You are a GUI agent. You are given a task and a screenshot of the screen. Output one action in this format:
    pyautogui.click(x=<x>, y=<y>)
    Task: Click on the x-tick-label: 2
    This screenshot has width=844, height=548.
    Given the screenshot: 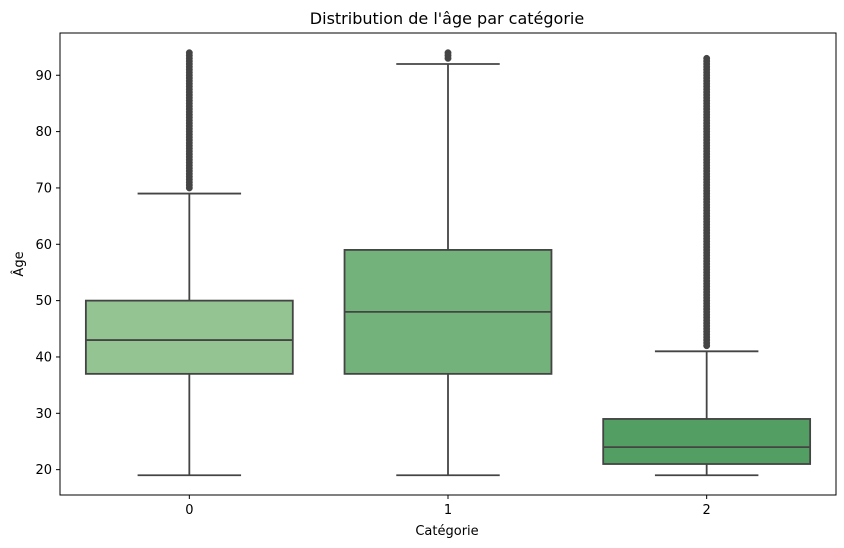 What is the action you would take?
    pyautogui.click(x=707, y=510)
    